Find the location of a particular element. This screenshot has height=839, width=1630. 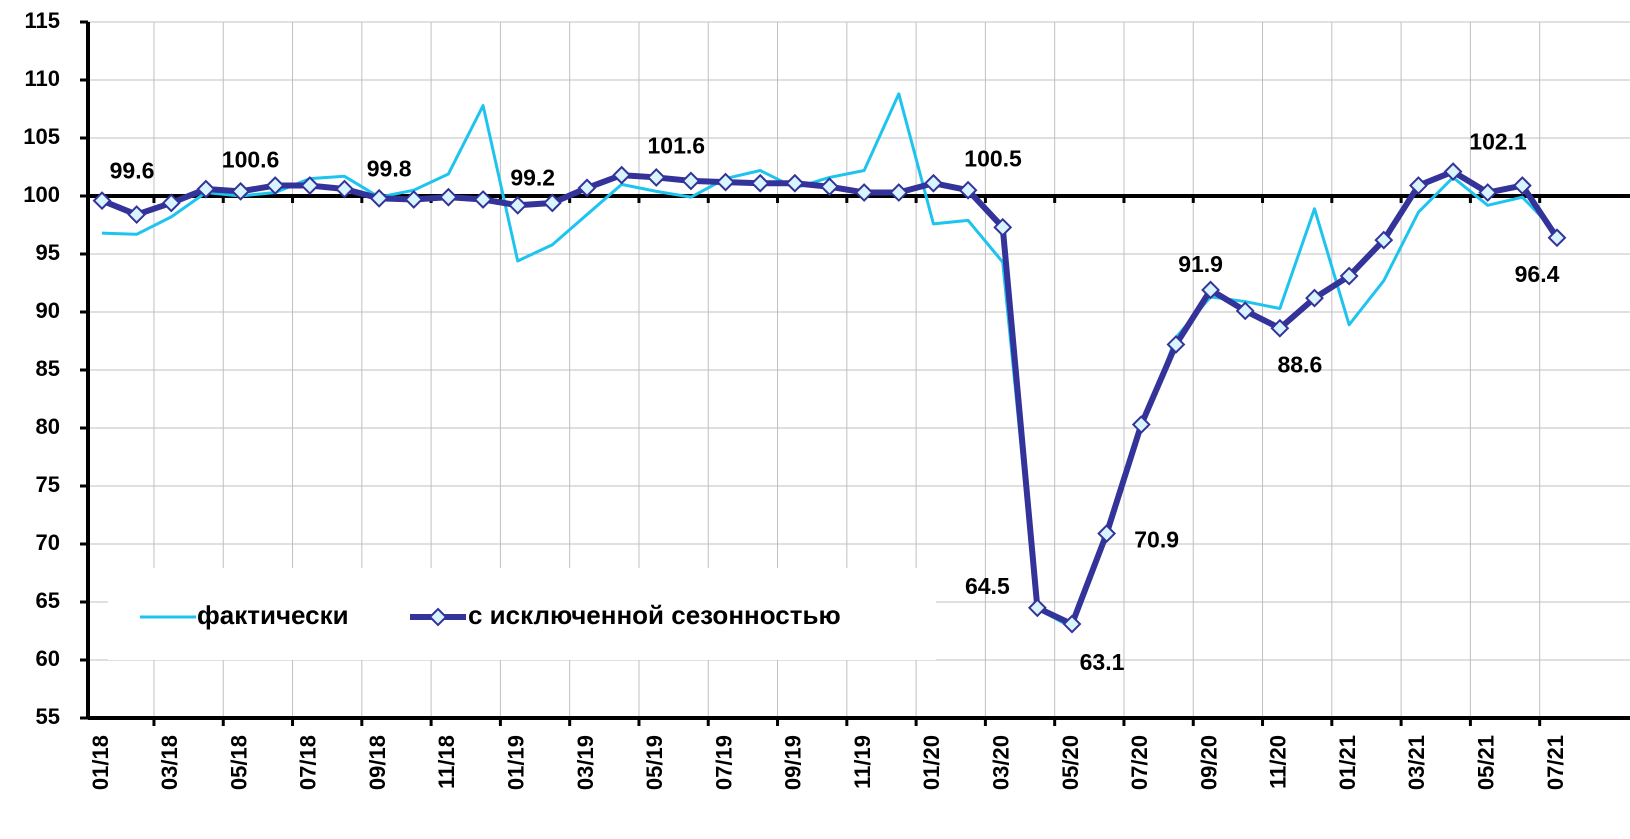

y-tick-label: 105 is located at coordinates (41, 136).